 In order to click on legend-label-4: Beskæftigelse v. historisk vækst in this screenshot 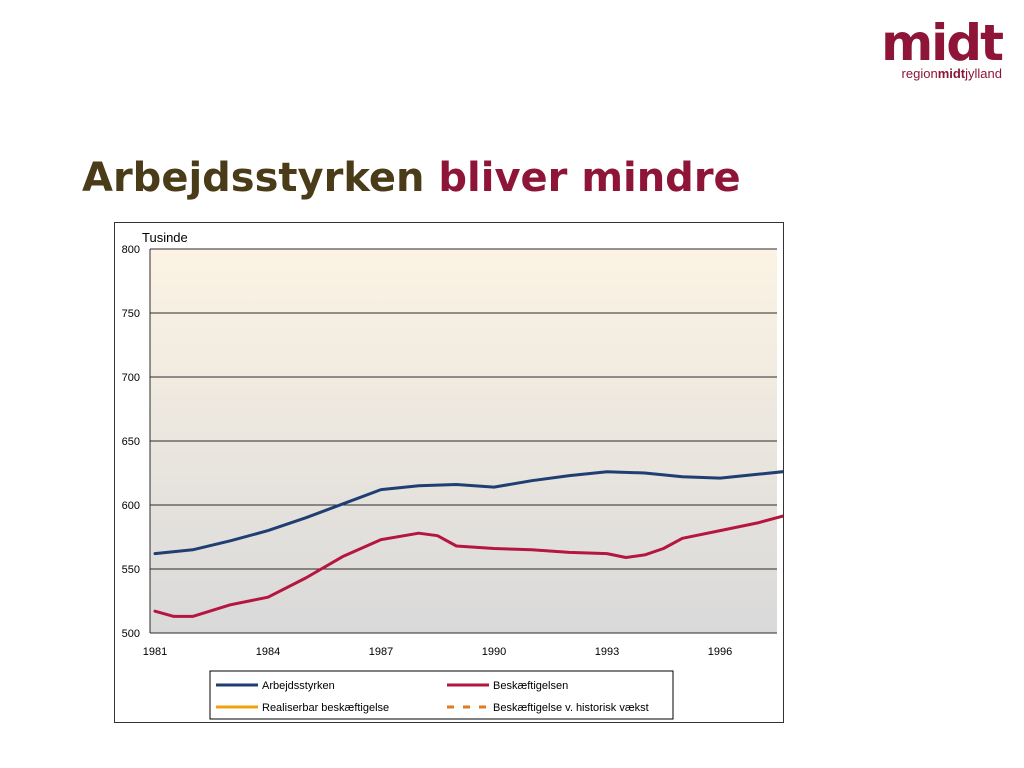, I will do `click(571, 708)`.